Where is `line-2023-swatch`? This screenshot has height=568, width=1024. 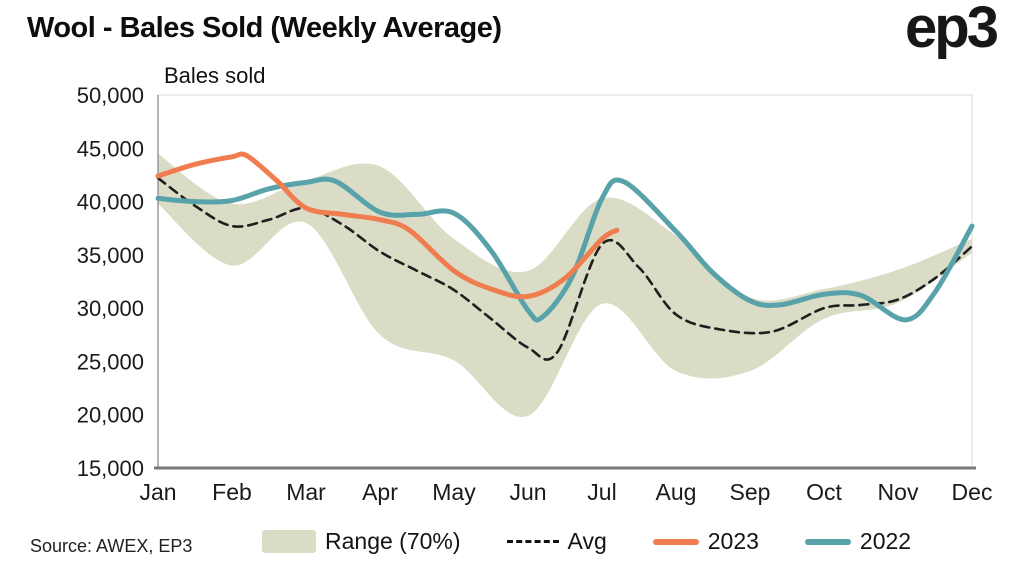 line-2023-swatch is located at coordinates (675, 541).